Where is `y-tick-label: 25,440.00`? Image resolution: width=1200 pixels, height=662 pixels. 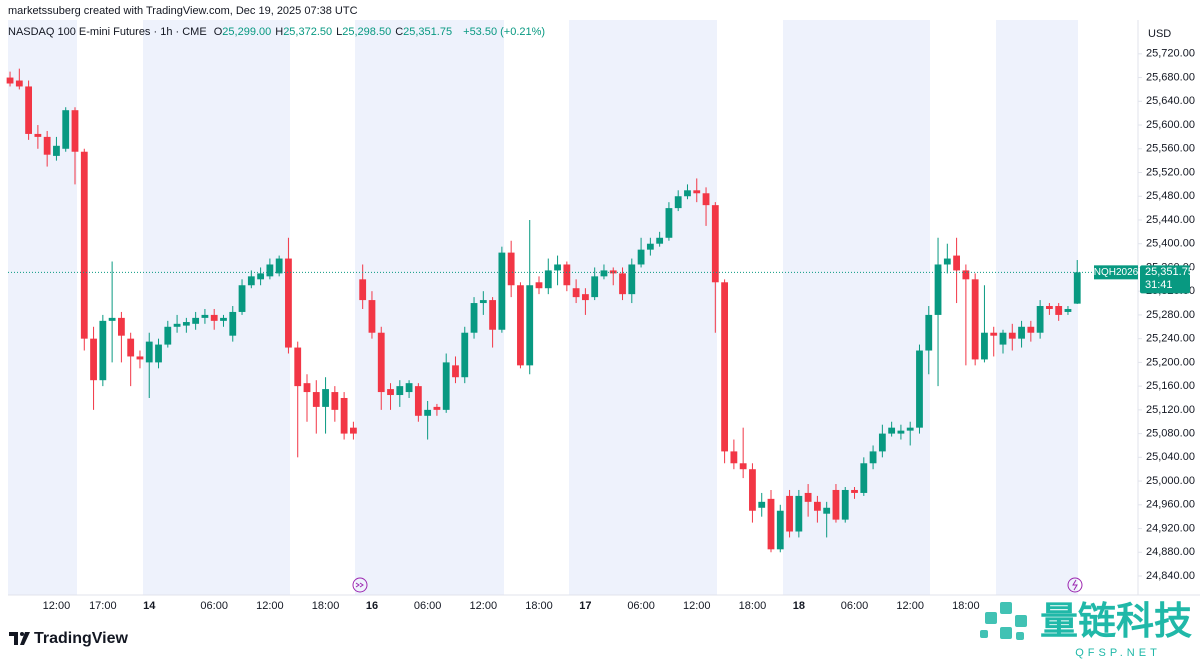
y-tick-label: 25,440.00 is located at coordinates (1170, 220).